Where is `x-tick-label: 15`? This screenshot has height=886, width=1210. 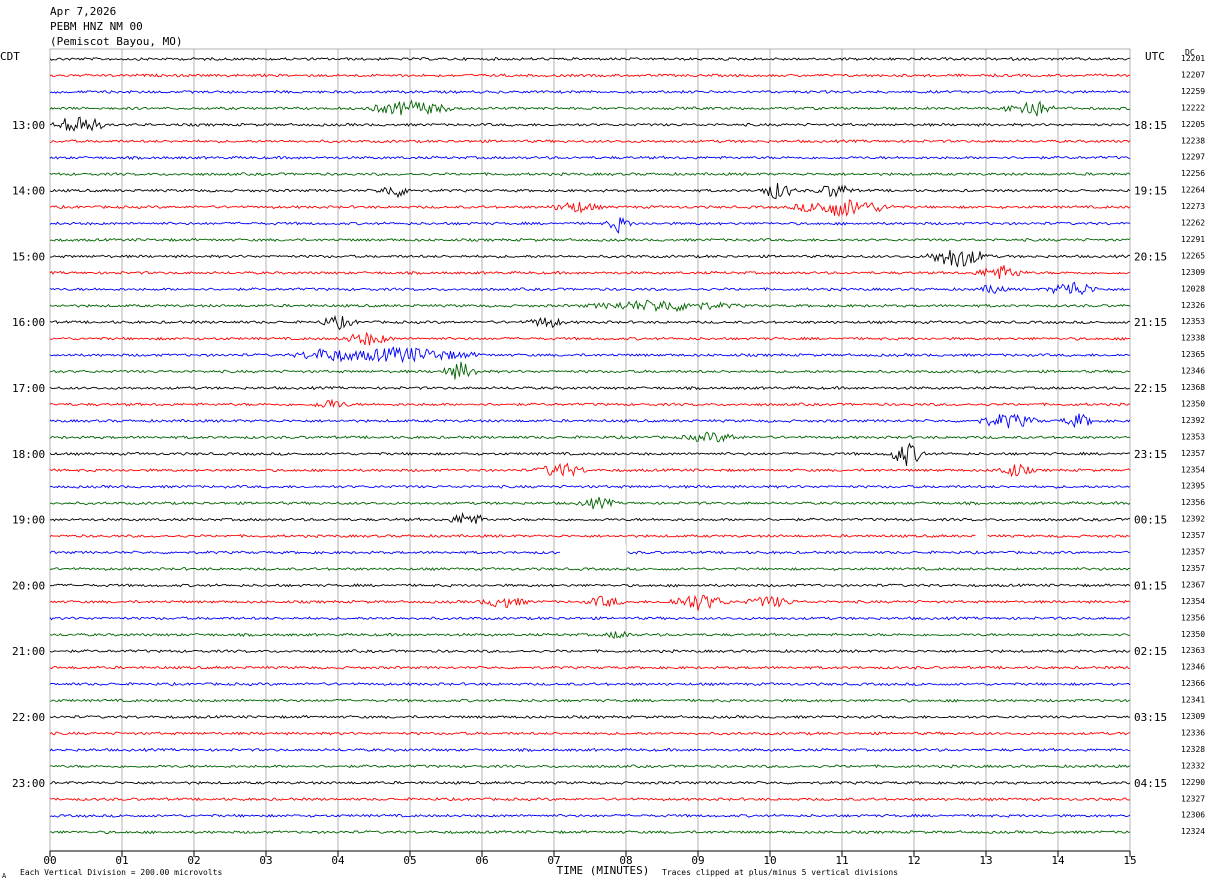 x-tick-label: 15 is located at coordinates (1129, 860).